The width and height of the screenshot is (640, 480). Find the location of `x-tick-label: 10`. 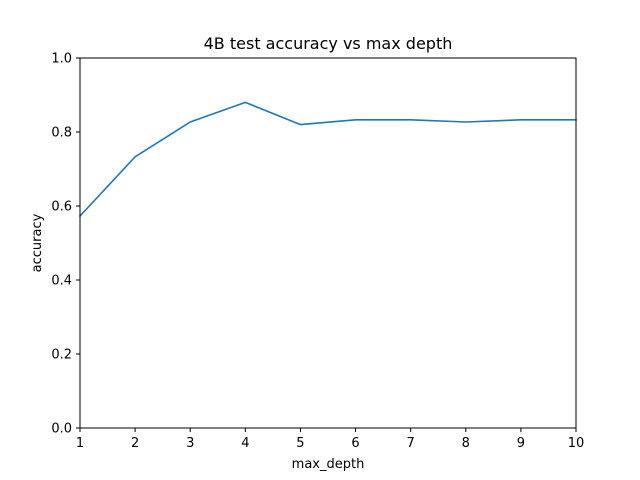

x-tick-label: 10 is located at coordinates (576, 443).